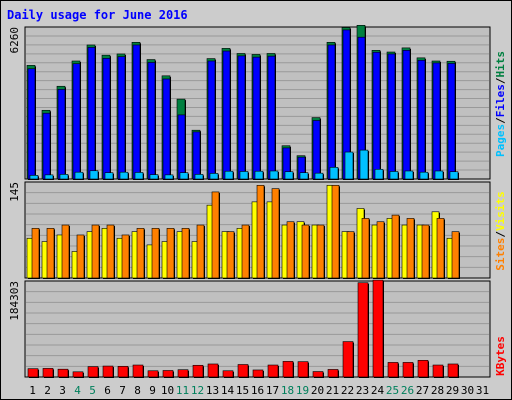 Image resolution: width=512 pixels, height=400 pixels. I want to click on x-tick-label: 15, so click(242, 390).